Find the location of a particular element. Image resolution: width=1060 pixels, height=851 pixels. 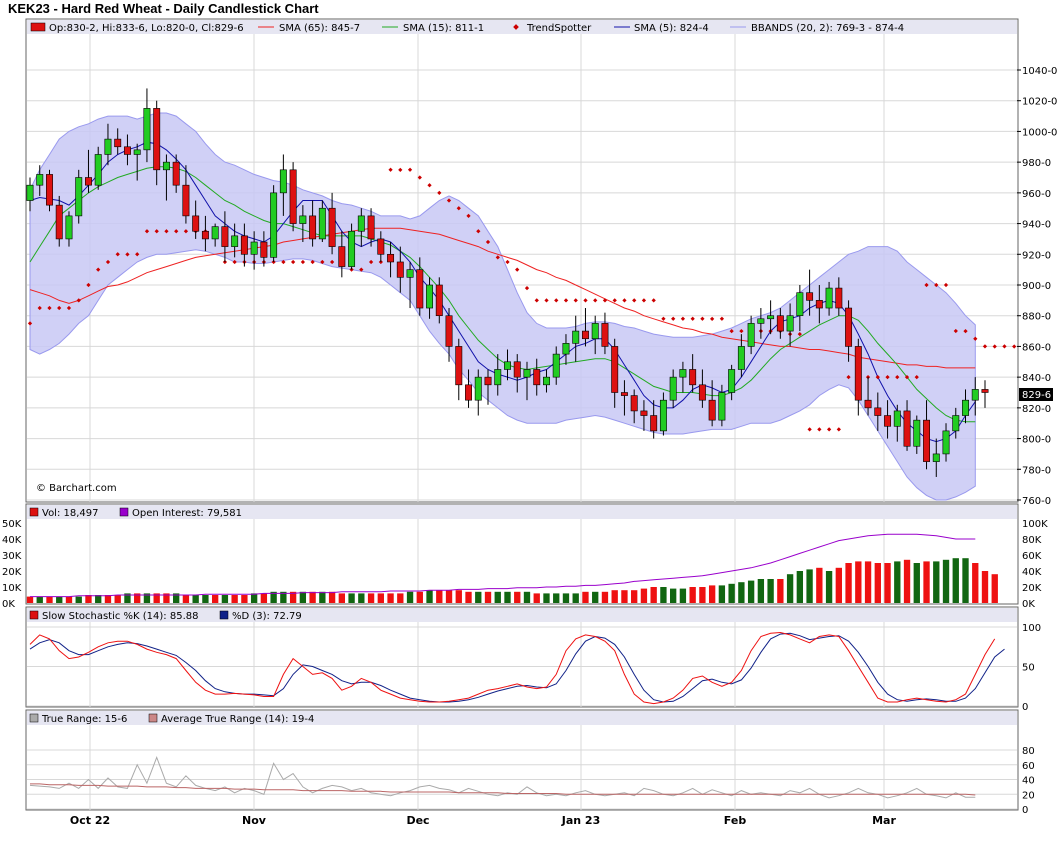

volume-left-tick-label: 30K is located at coordinates (12, 556).